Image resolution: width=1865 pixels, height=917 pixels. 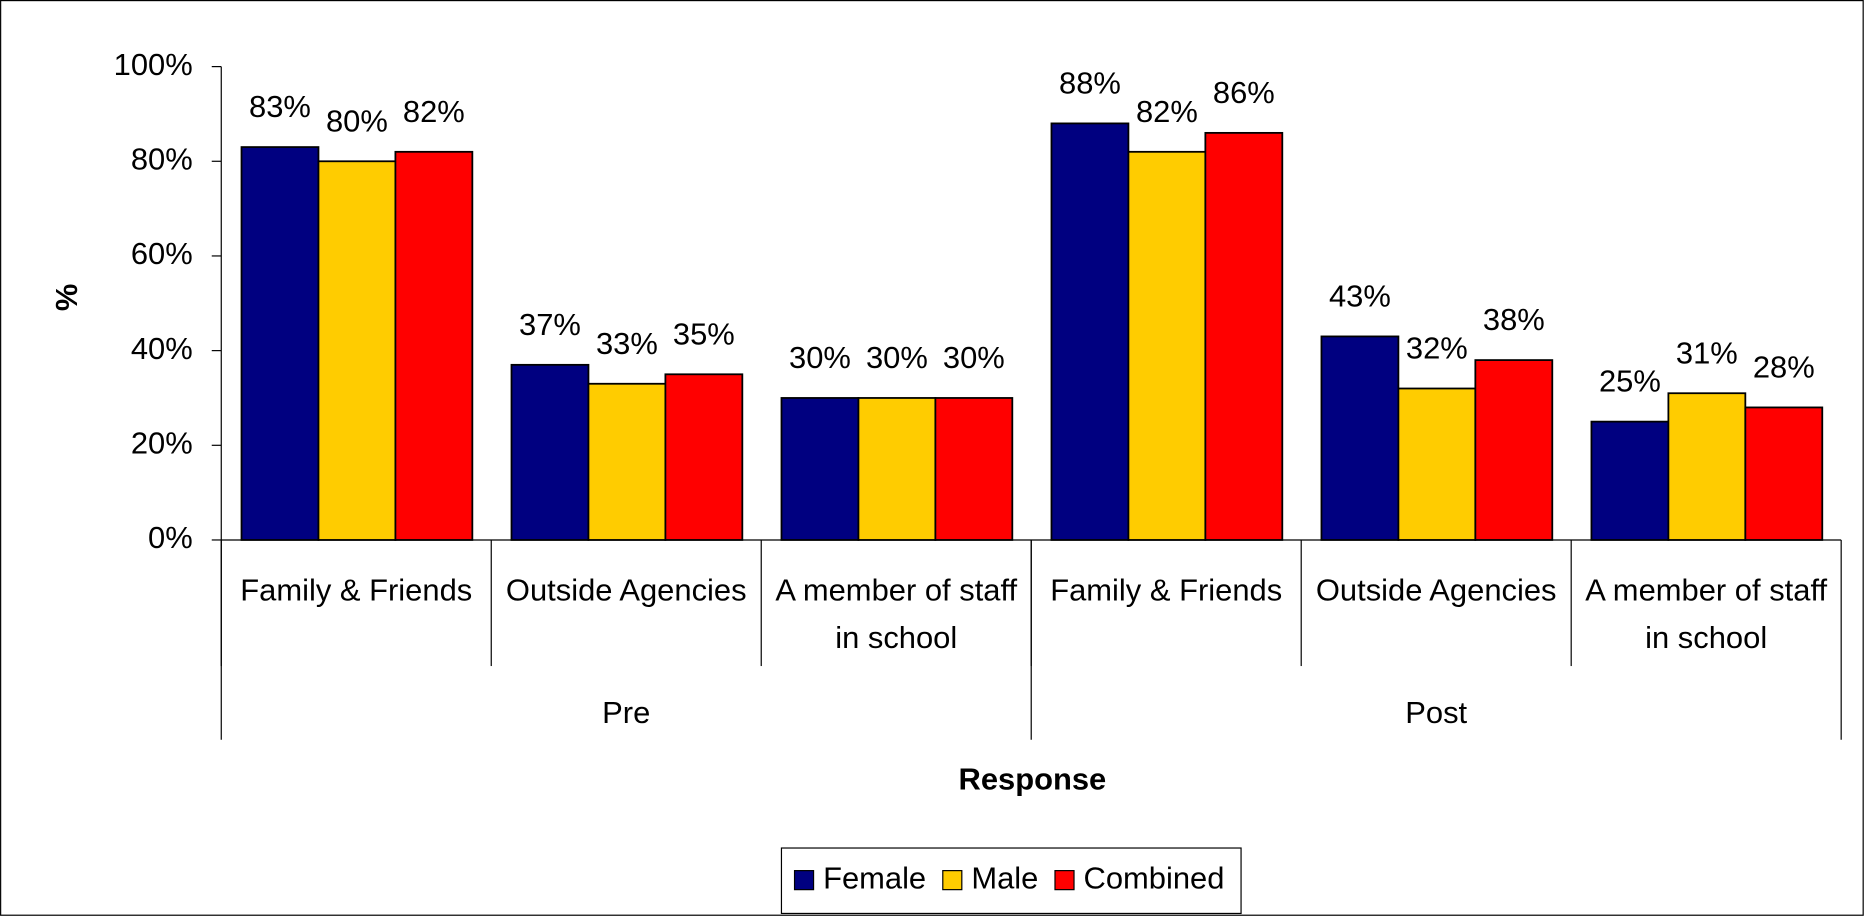 What do you see at coordinates (153, 64) in the screenshot?
I see `y-tick-label: 100%` at bounding box center [153, 64].